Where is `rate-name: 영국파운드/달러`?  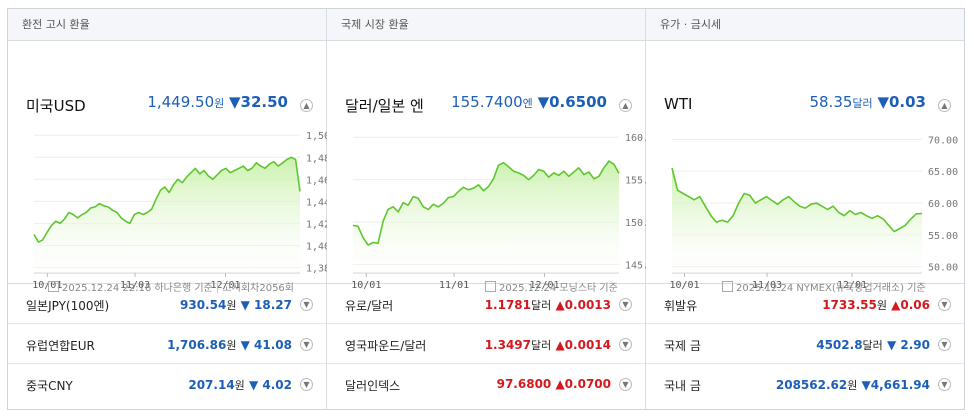 rate-name: 영국파운드/달러 is located at coordinates (386, 346).